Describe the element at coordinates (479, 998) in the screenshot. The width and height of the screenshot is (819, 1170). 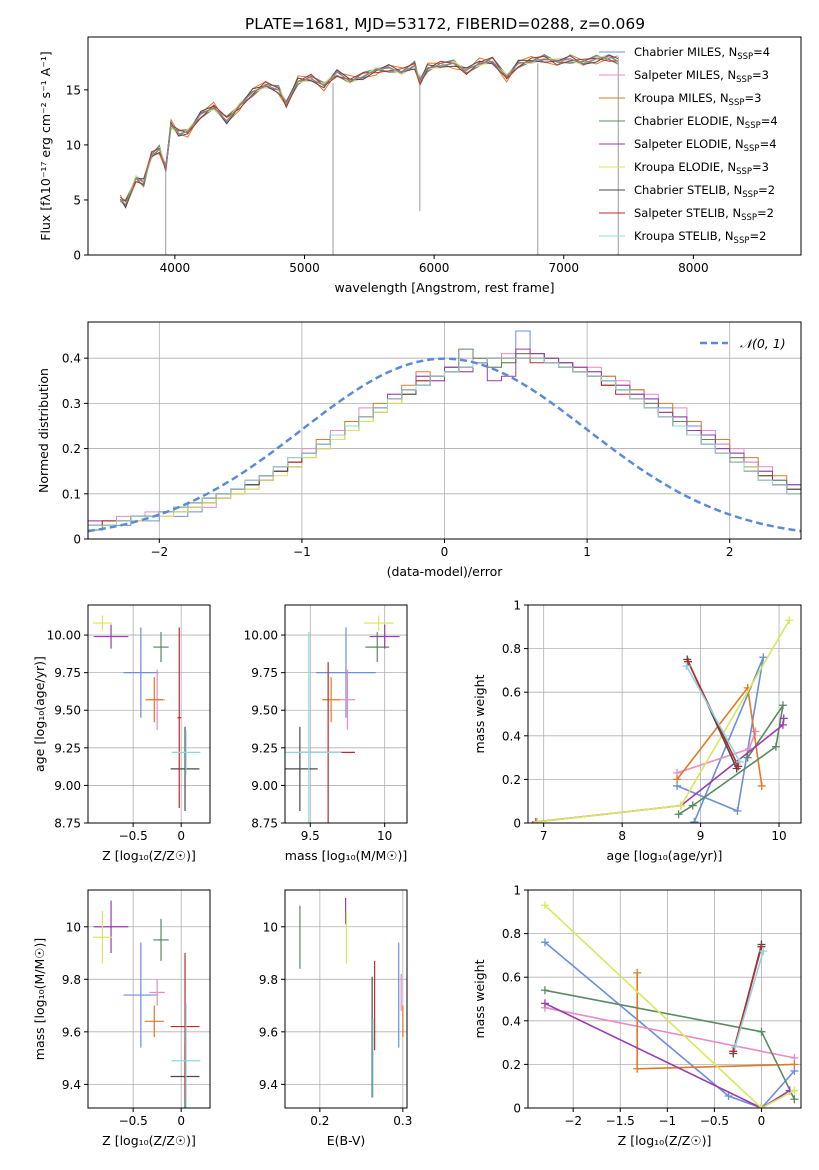
I see `y-axis-label: mass weight` at that location.